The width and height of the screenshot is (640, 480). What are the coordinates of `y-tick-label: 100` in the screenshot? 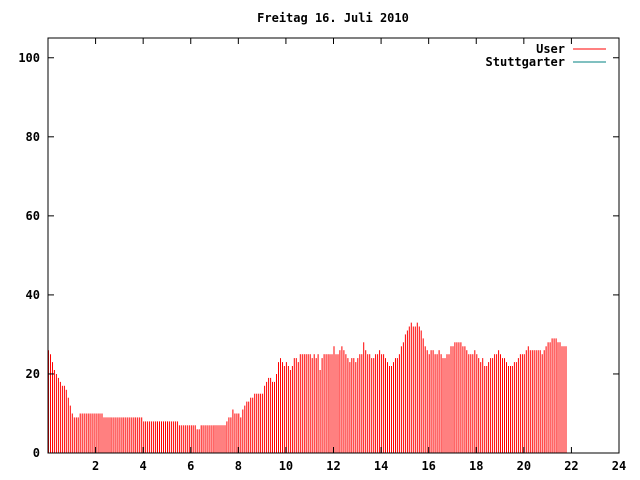 It's located at (29, 58).